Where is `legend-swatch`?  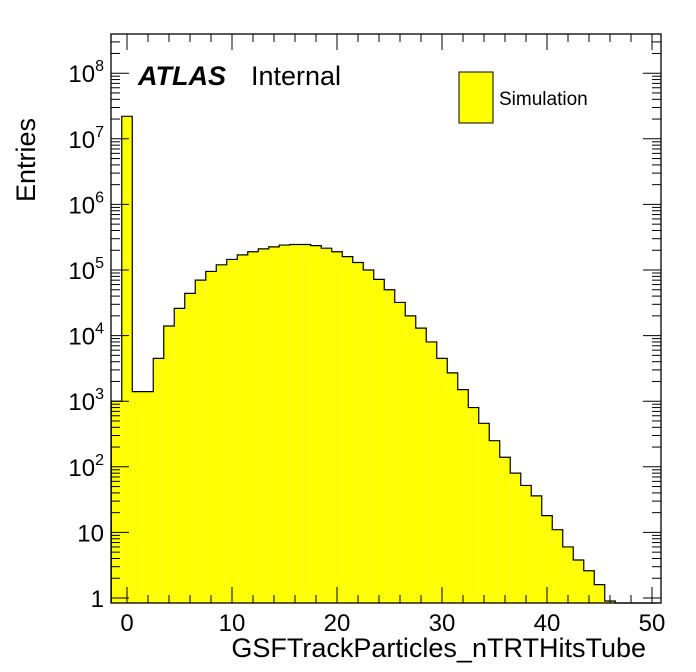 legend-swatch is located at coordinates (476, 97).